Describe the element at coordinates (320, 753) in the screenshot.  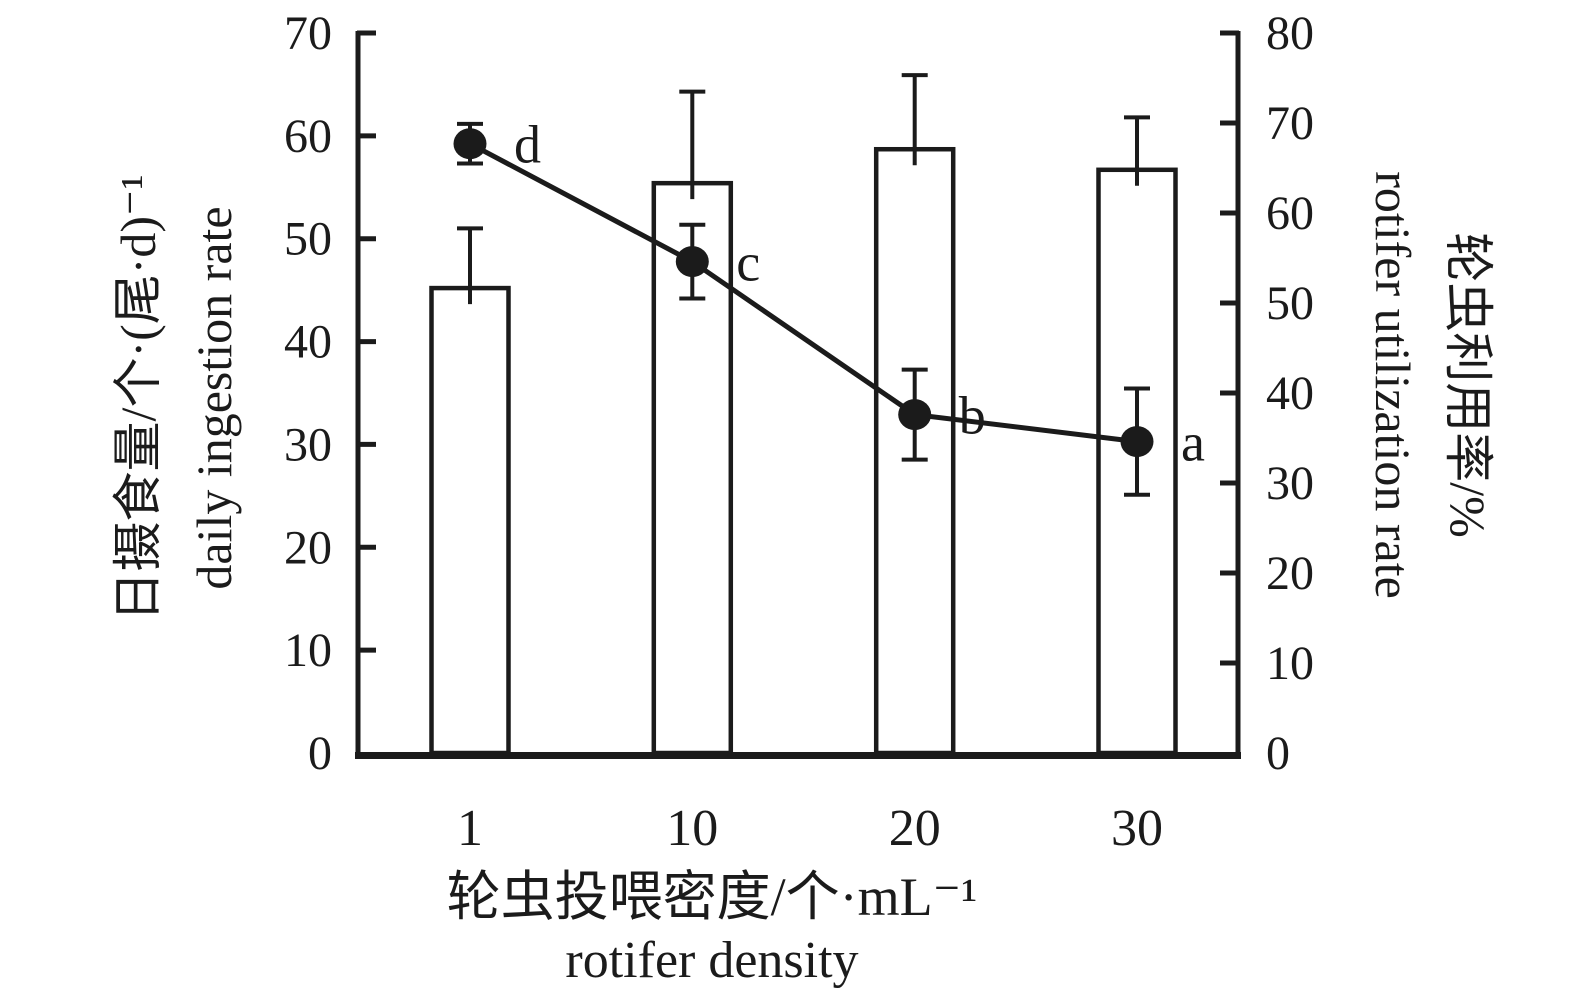
I see `left-axis-tick-label: 0` at that location.